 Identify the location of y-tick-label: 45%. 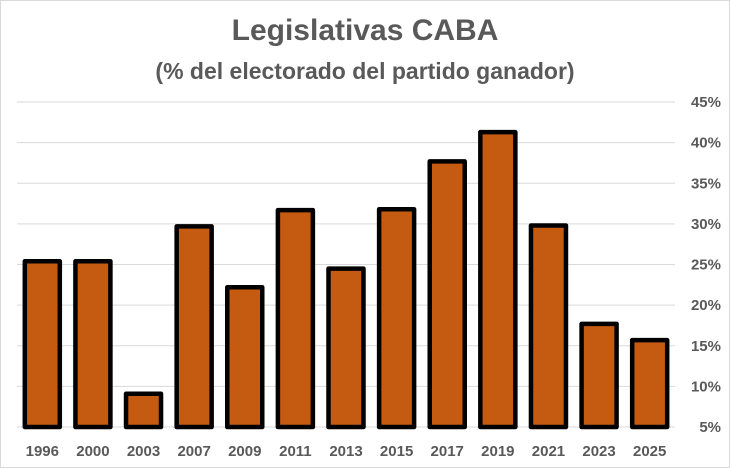
(706, 102).